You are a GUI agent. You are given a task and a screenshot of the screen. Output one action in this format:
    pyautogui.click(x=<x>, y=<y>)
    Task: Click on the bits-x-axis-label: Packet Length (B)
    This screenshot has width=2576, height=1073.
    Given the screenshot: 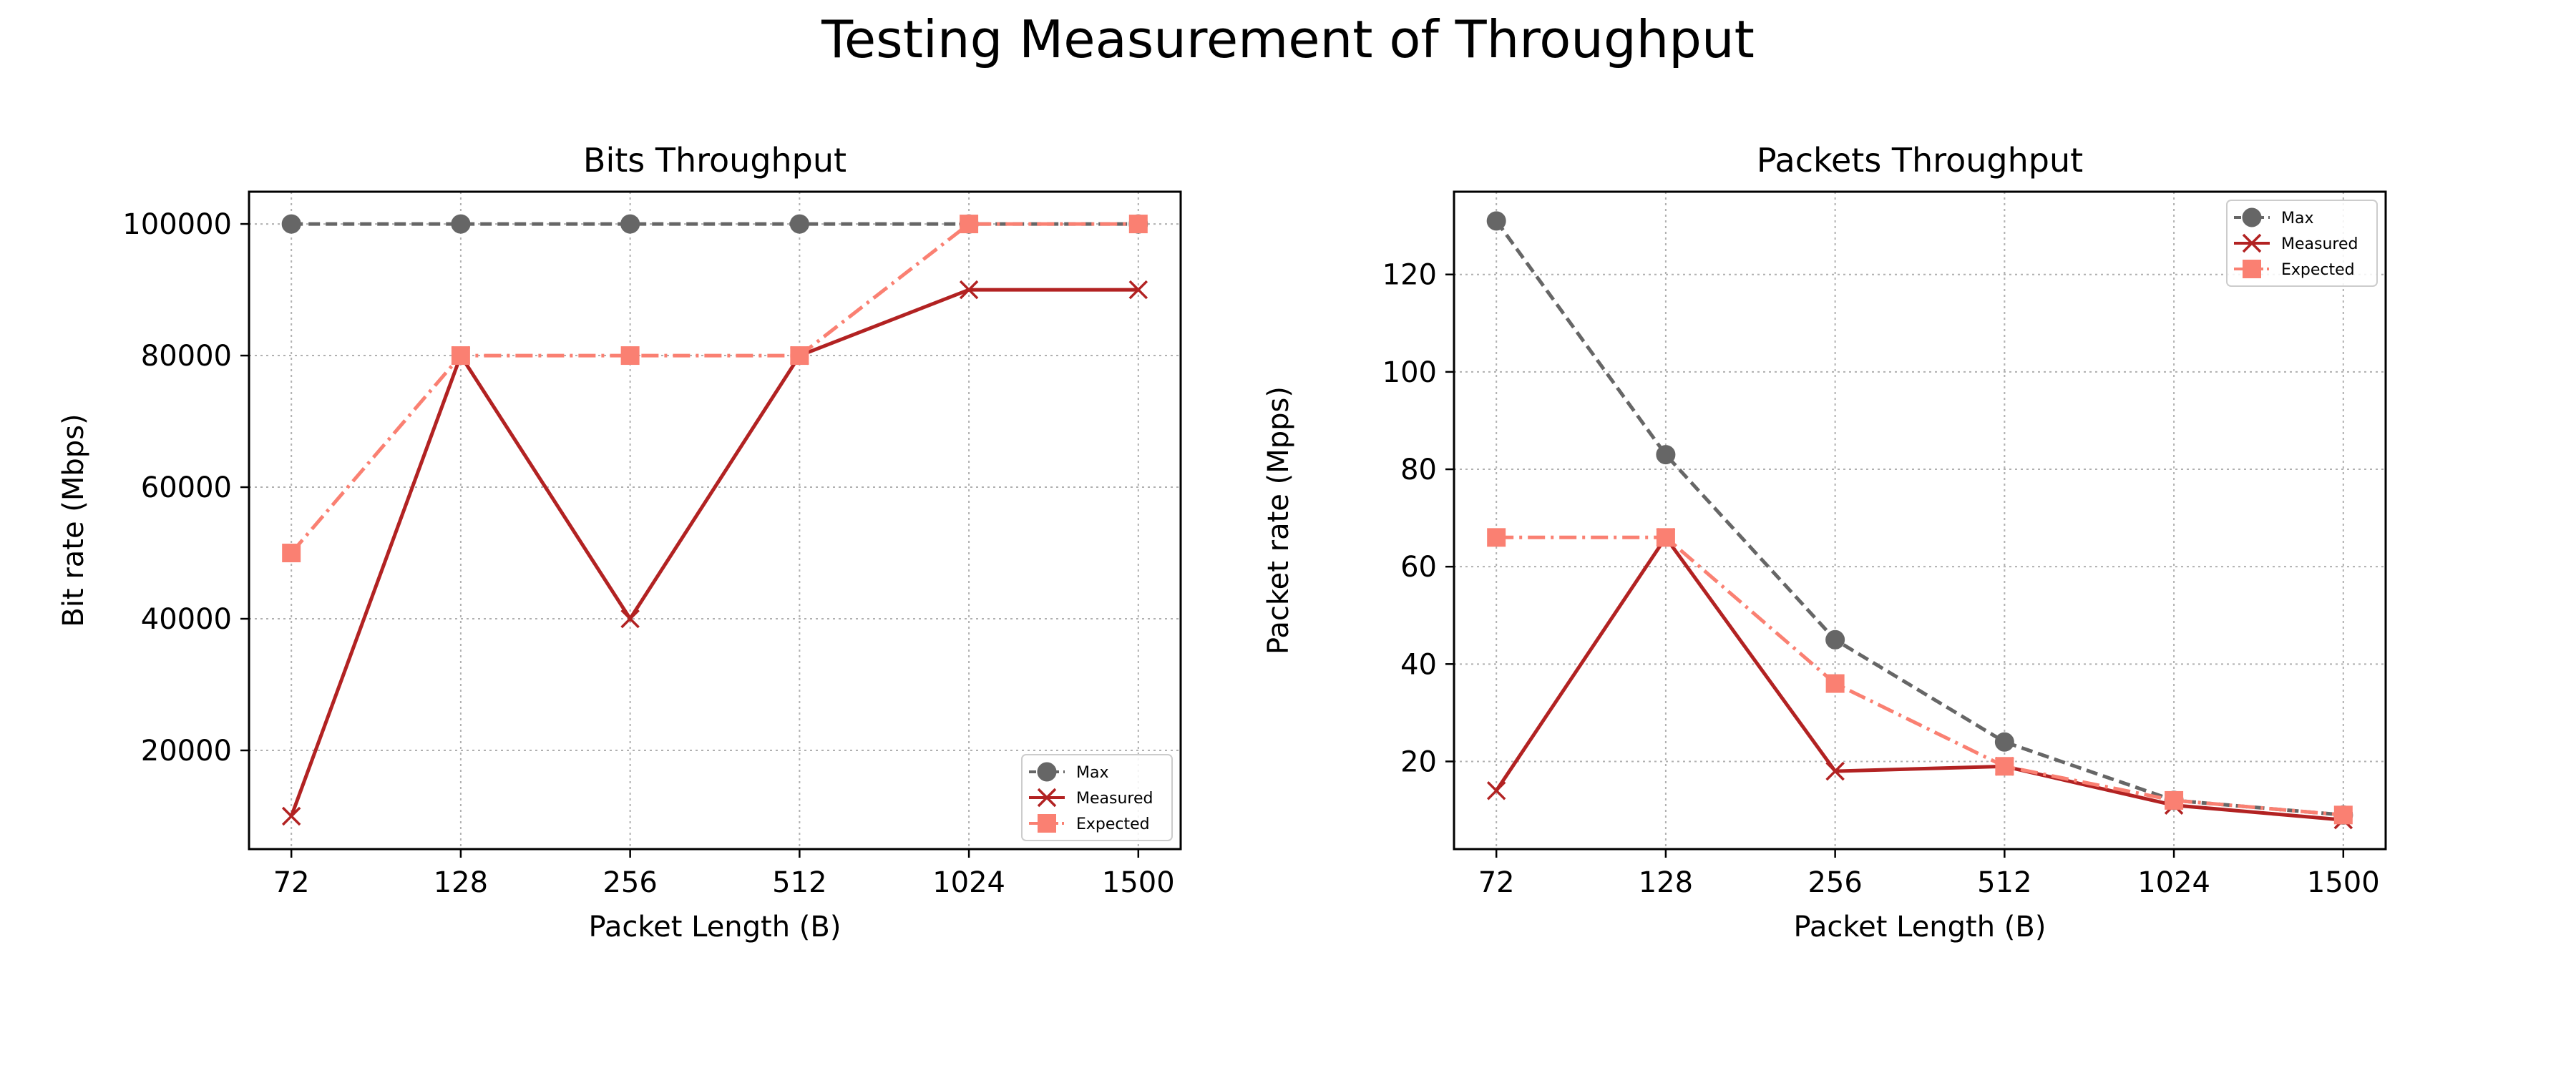 What is the action you would take?
    pyautogui.click(x=715, y=927)
    